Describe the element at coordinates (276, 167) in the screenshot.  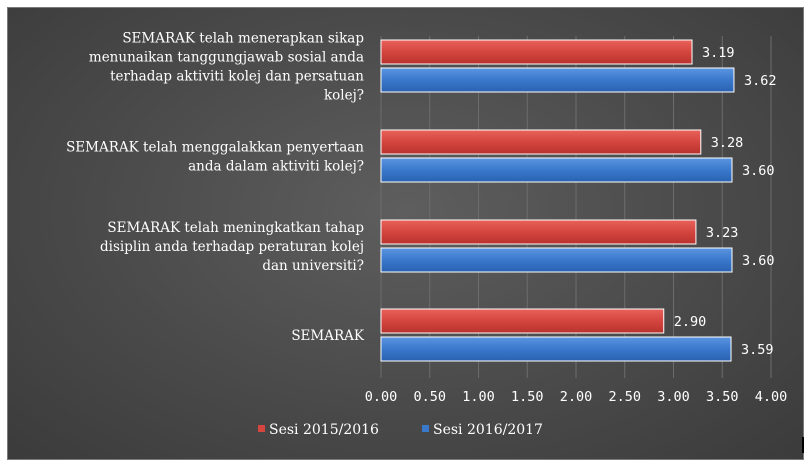
I see `category-label: anda dalam aktiviti kolej?` at that location.